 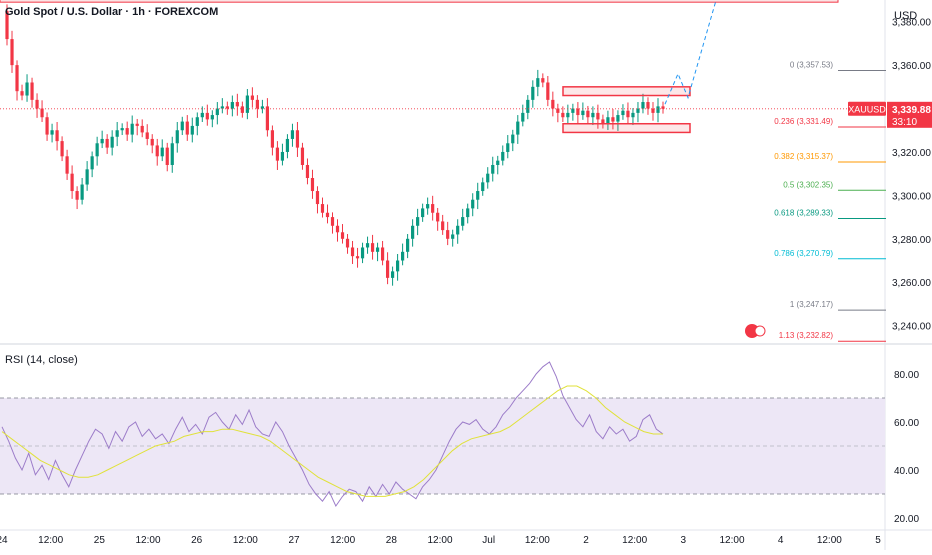 What do you see at coordinates (906, 16) in the screenshot?
I see `currency-label: USD` at bounding box center [906, 16].